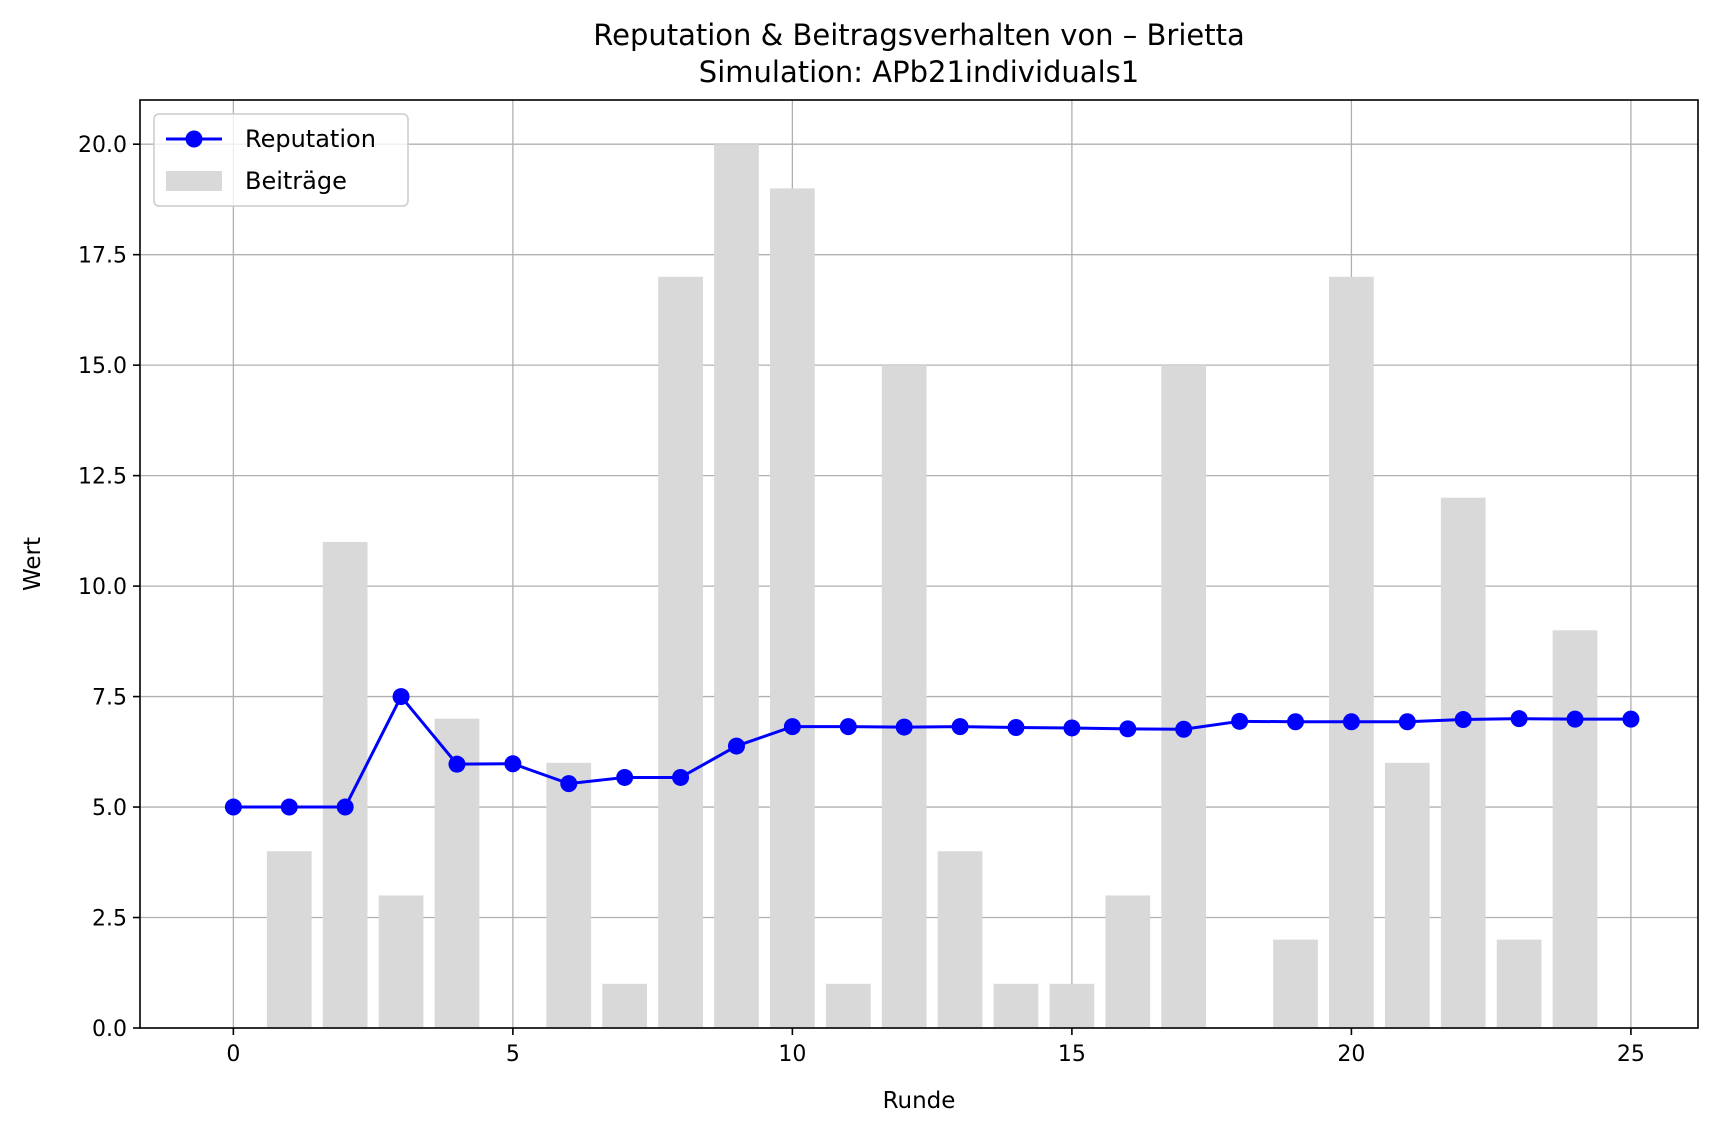  Describe the element at coordinates (109, 919) in the screenshot. I see `y-tick-label: 2.5` at that location.